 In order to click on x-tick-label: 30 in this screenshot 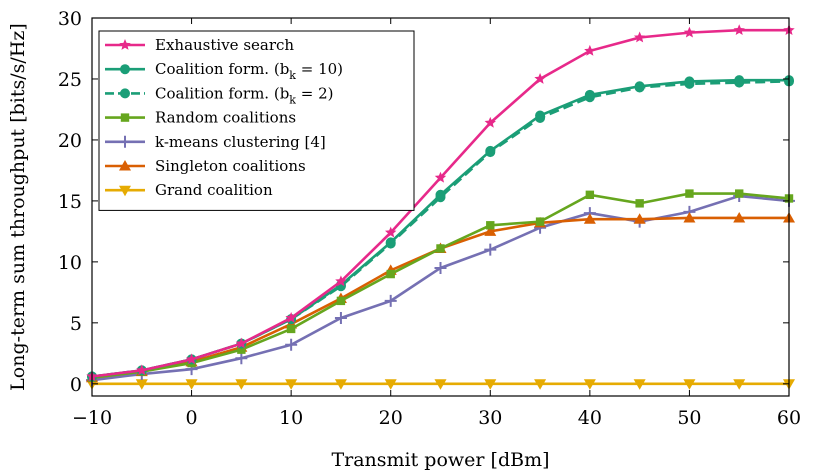, I will do `click(490, 418)`.